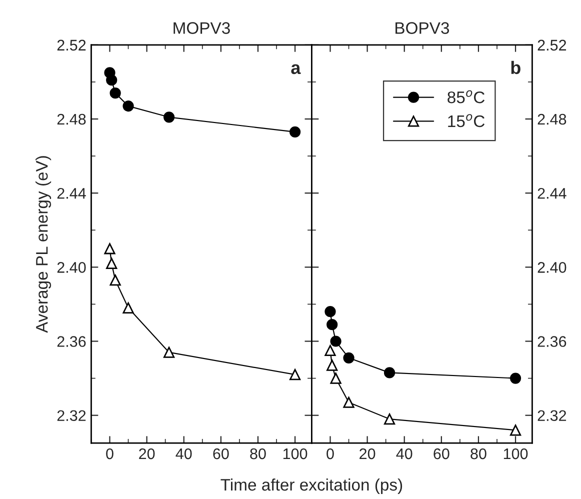  What do you see at coordinates (44, 244) in the screenshot?
I see `y-axis-title: Average PL energy (eV)` at bounding box center [44, 244].